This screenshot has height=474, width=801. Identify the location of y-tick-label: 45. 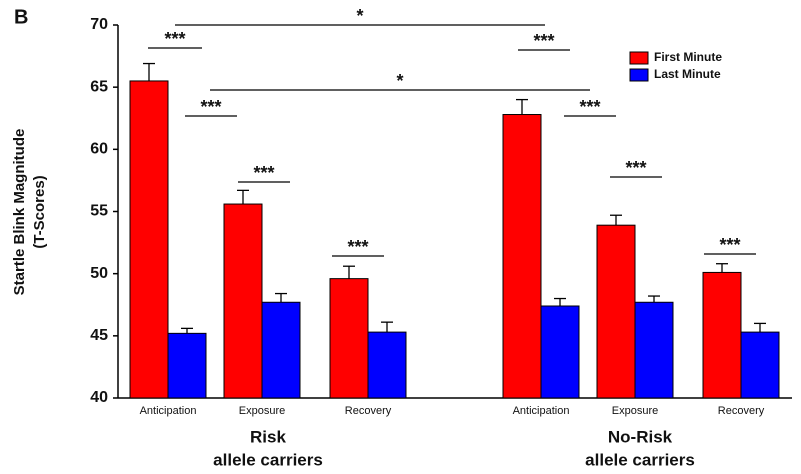
(99, 335).